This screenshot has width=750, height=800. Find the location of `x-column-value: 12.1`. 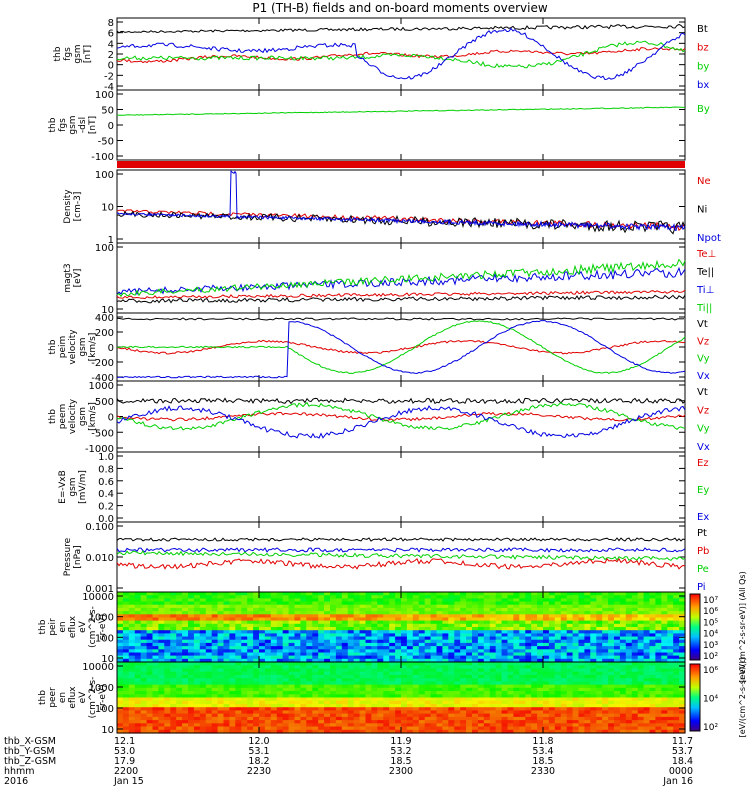

x-column-value: 12.1 is located at coordinates (124, 741).